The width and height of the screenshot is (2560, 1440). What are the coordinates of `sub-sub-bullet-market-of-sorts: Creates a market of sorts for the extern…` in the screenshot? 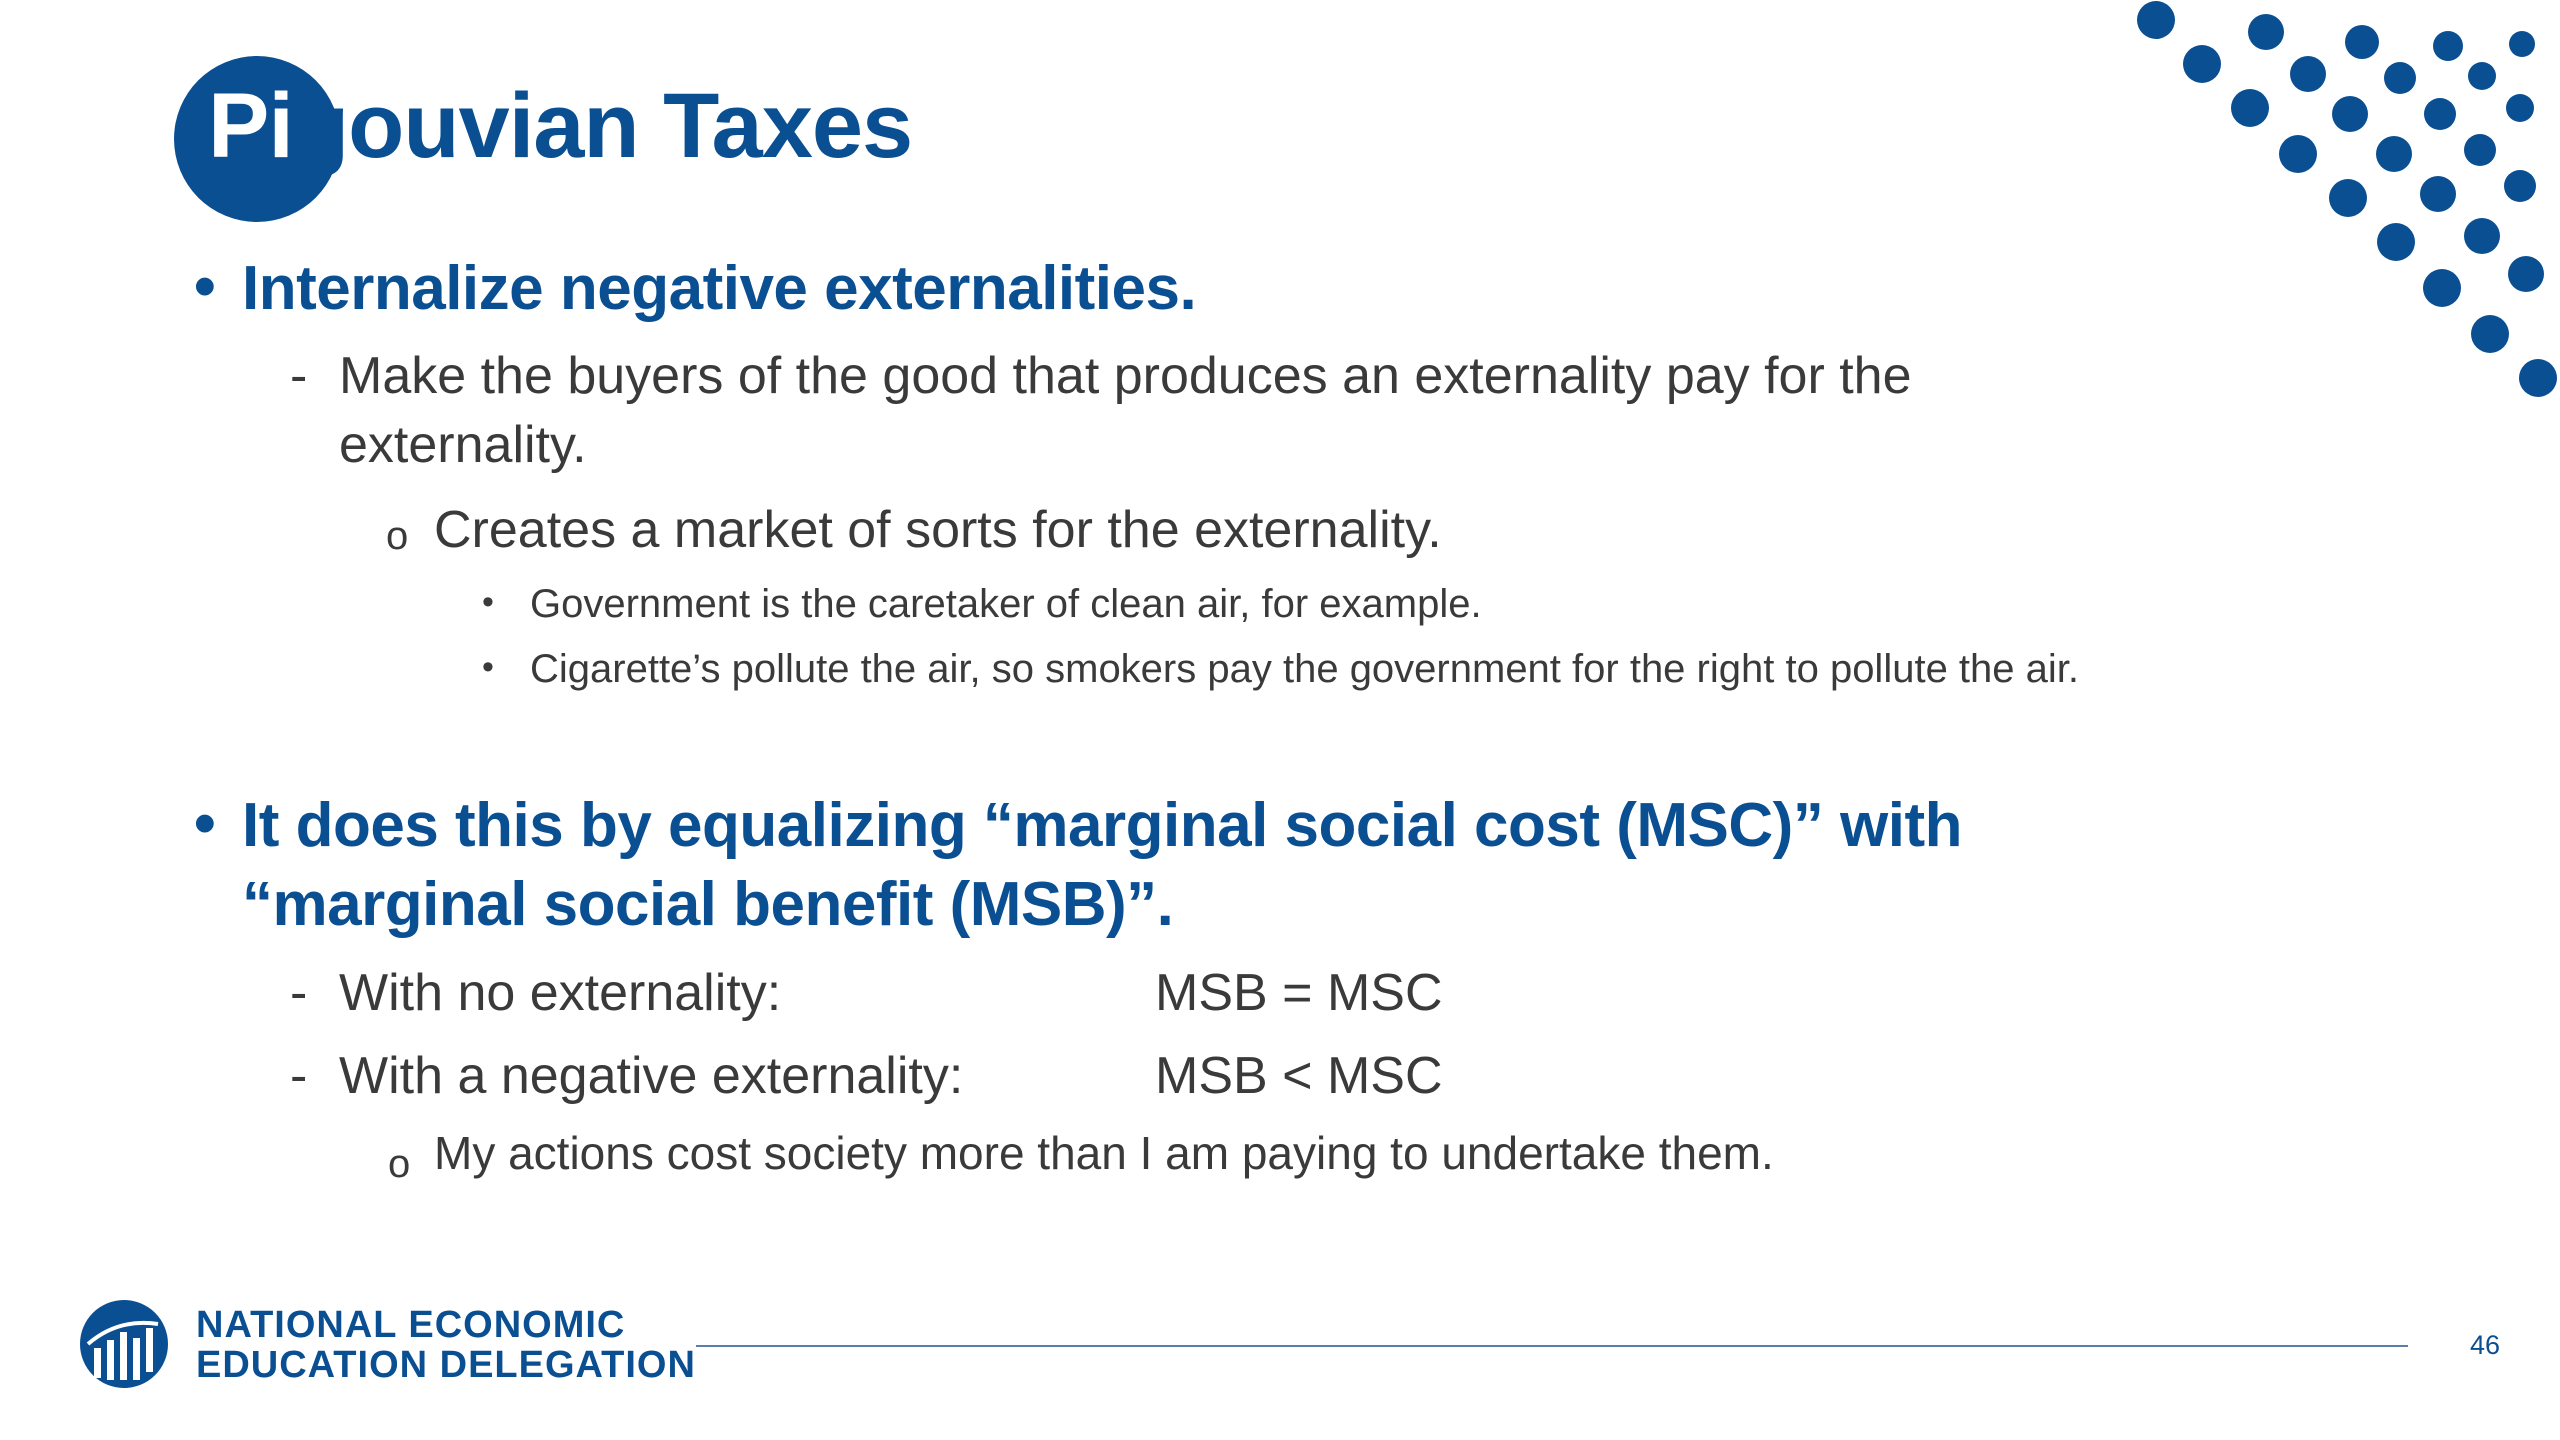 It's located at (938, 530).